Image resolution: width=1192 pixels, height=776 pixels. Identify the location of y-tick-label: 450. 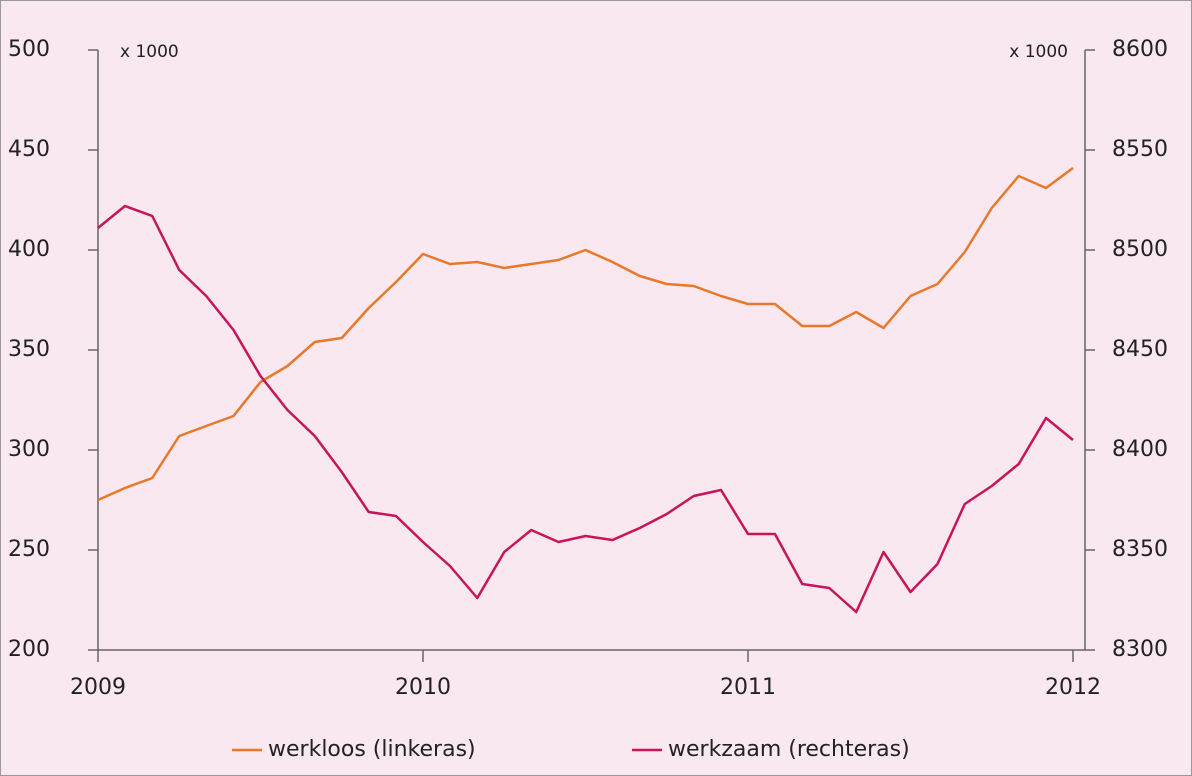
(29, 149).